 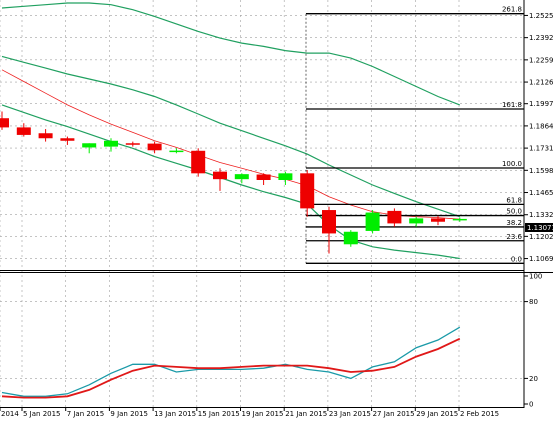 What do you see at coordinates (263, 414) in the screenshot?
I see `time-tick-label: 19 Jan 2015` at bounding box center [263, 414].